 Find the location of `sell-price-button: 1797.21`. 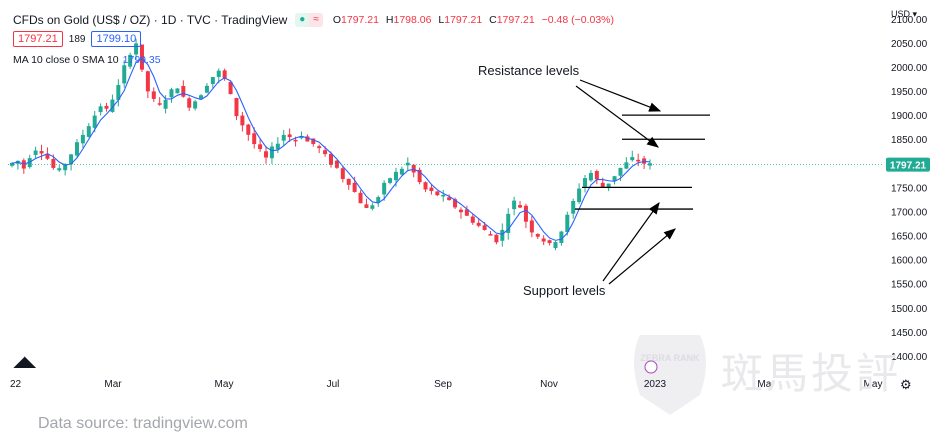

sell-price-button: 1797.21 is located at coordinates (38, 39).